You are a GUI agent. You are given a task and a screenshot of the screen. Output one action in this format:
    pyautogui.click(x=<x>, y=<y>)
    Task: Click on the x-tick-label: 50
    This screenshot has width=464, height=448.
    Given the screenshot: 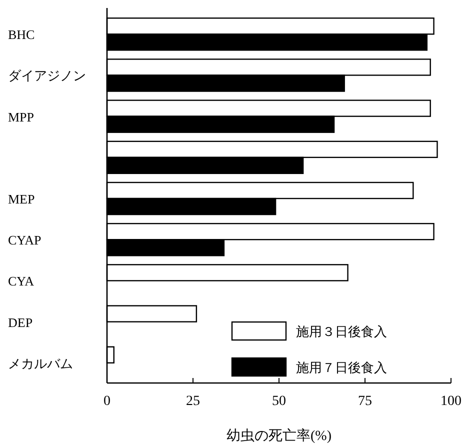 What is the action you would take?
    pyautogui.click(x=279, y=401)
    